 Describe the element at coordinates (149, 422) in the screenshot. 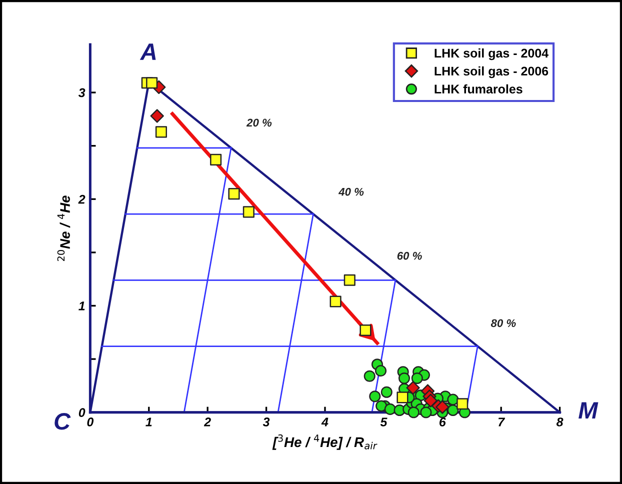

I see `x-tick-label: 1` at that location.